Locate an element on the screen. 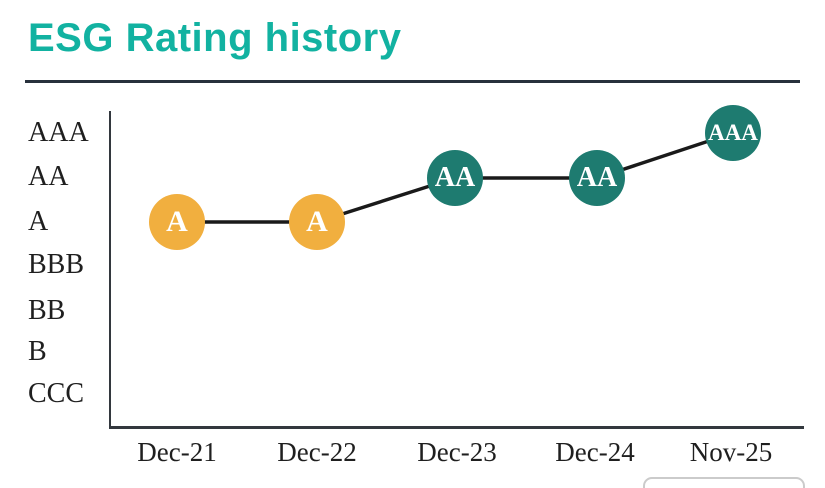 The height and width of the screenshot is (488, 825). y-tick-label-ccc: CCC is located at coordinates (56, 393).